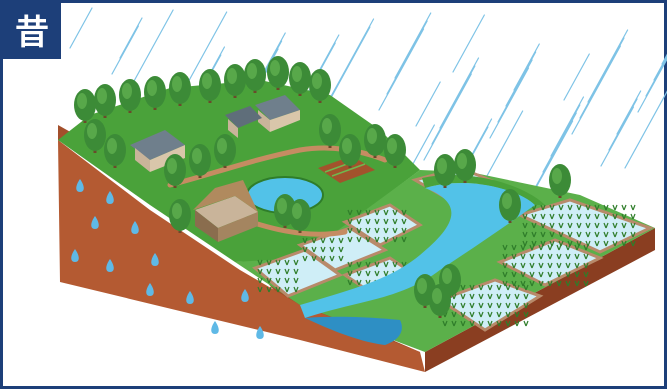  Describe the element at coordinates (353, 330) in the screenshot. I see `river-cross-section` at that location.